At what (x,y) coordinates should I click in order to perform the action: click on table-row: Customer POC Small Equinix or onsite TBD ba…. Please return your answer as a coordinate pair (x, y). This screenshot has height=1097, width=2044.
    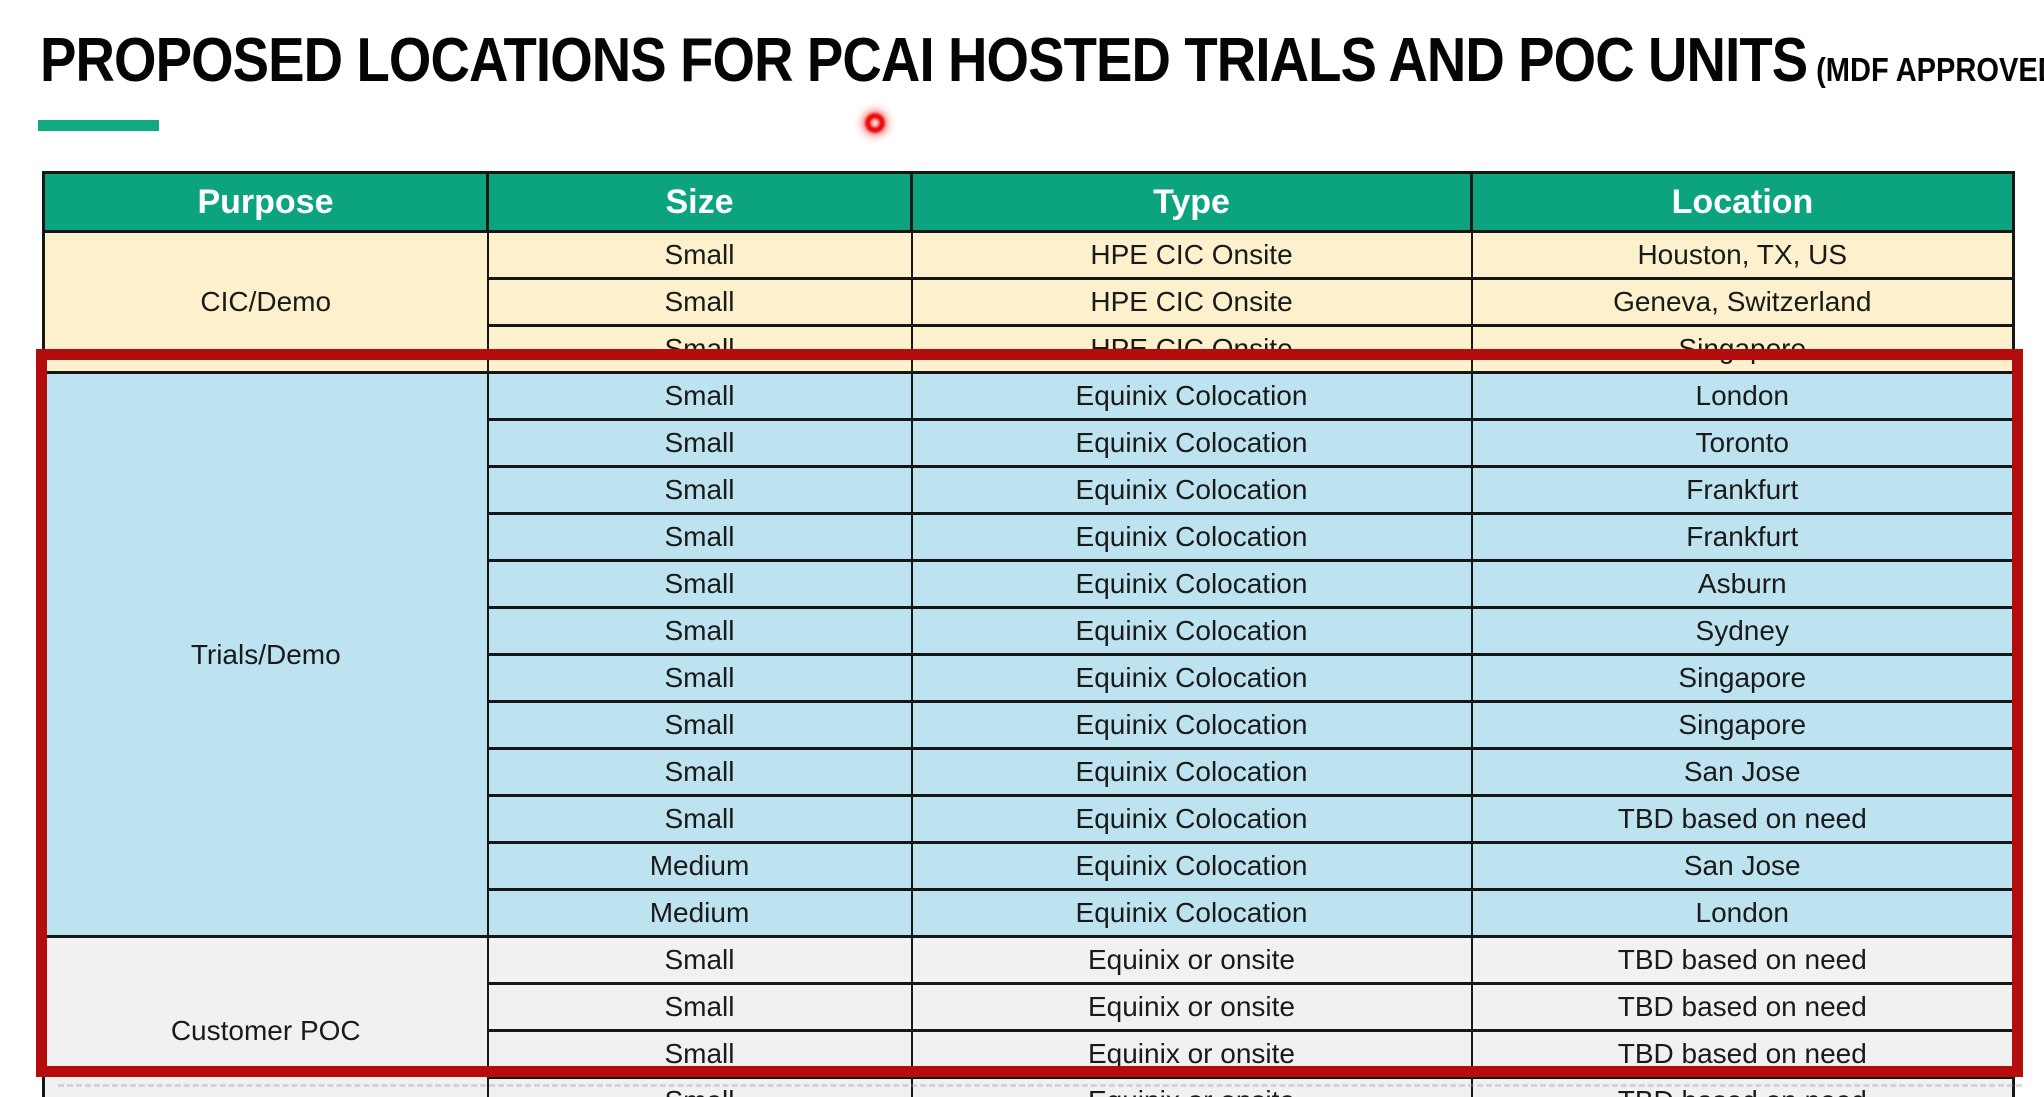
    Looking at the image, I should click on (1028, 1016).